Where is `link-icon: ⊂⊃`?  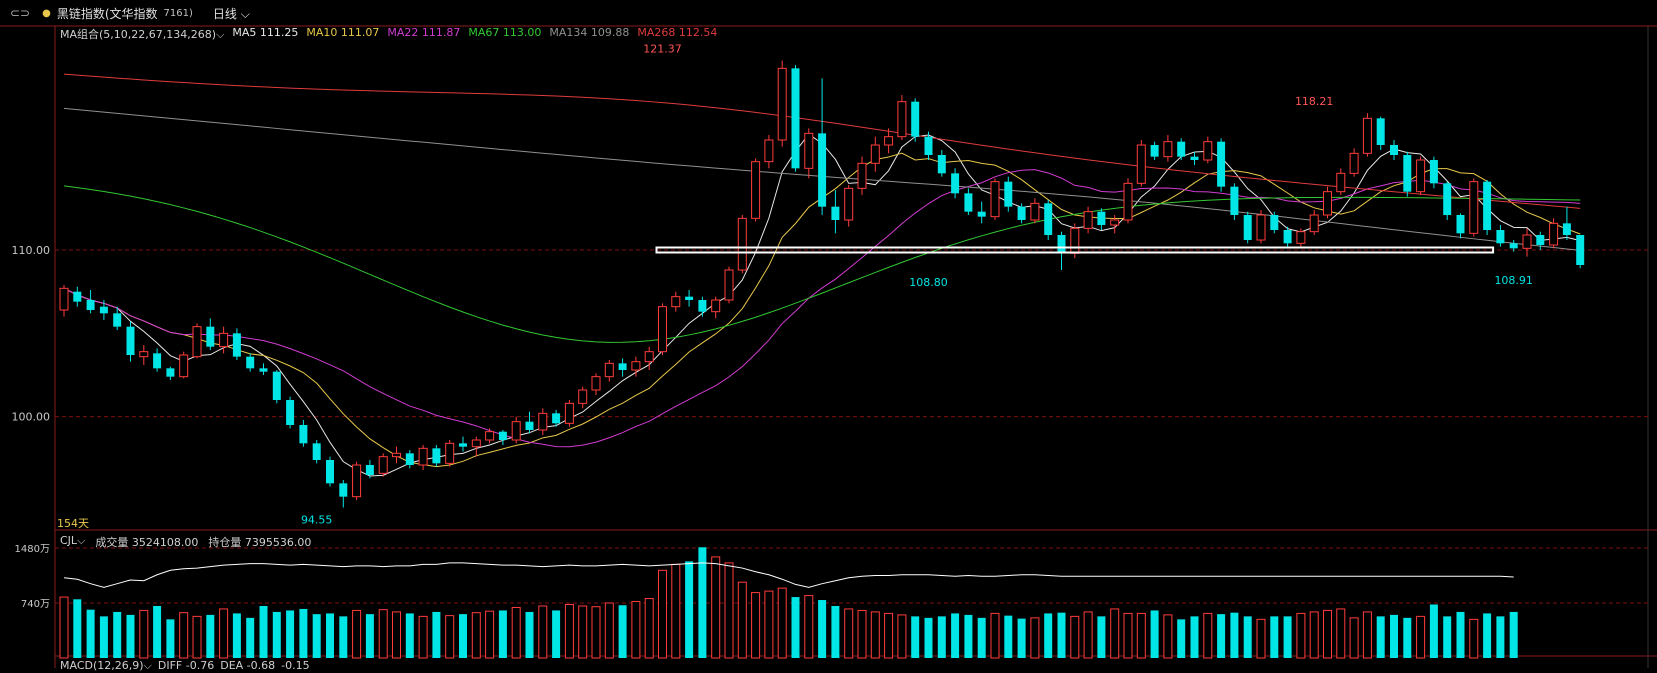
link-icon: ⊂⊃ is located at coordinates (20, 13).